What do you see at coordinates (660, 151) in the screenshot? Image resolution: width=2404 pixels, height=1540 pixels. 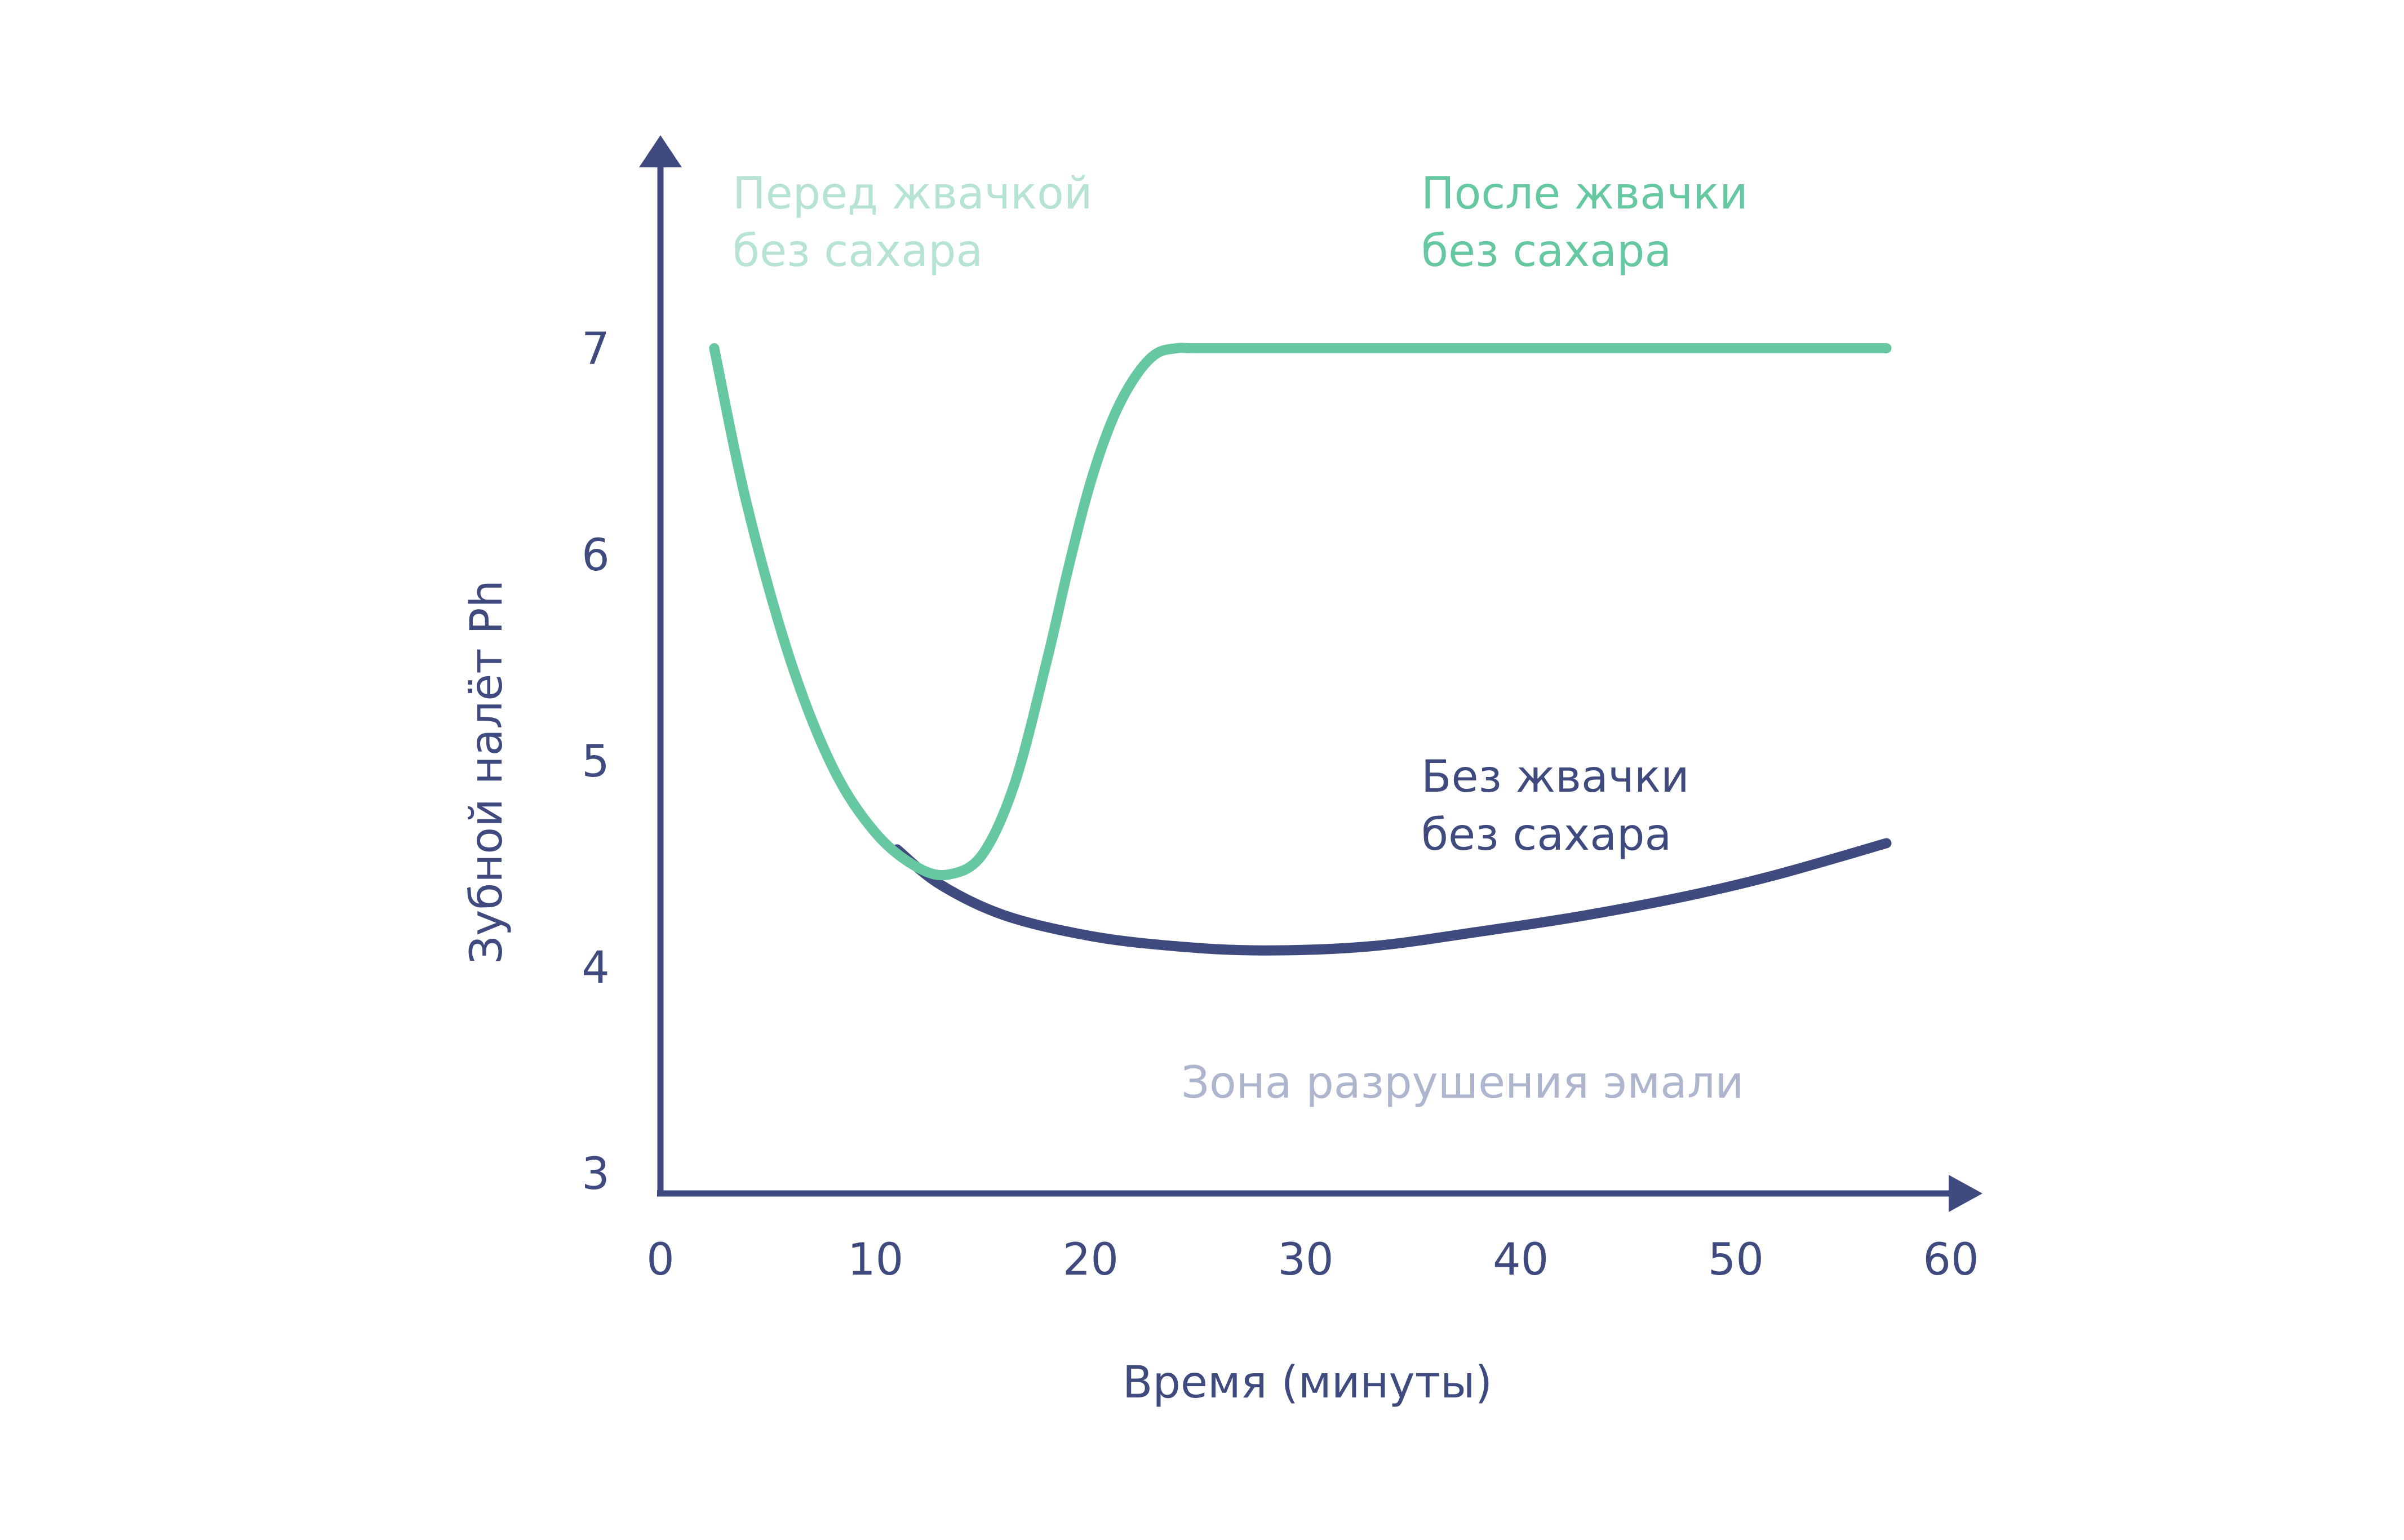 I see `y-axis-arrow-icon` at bounding box center [660, 151].